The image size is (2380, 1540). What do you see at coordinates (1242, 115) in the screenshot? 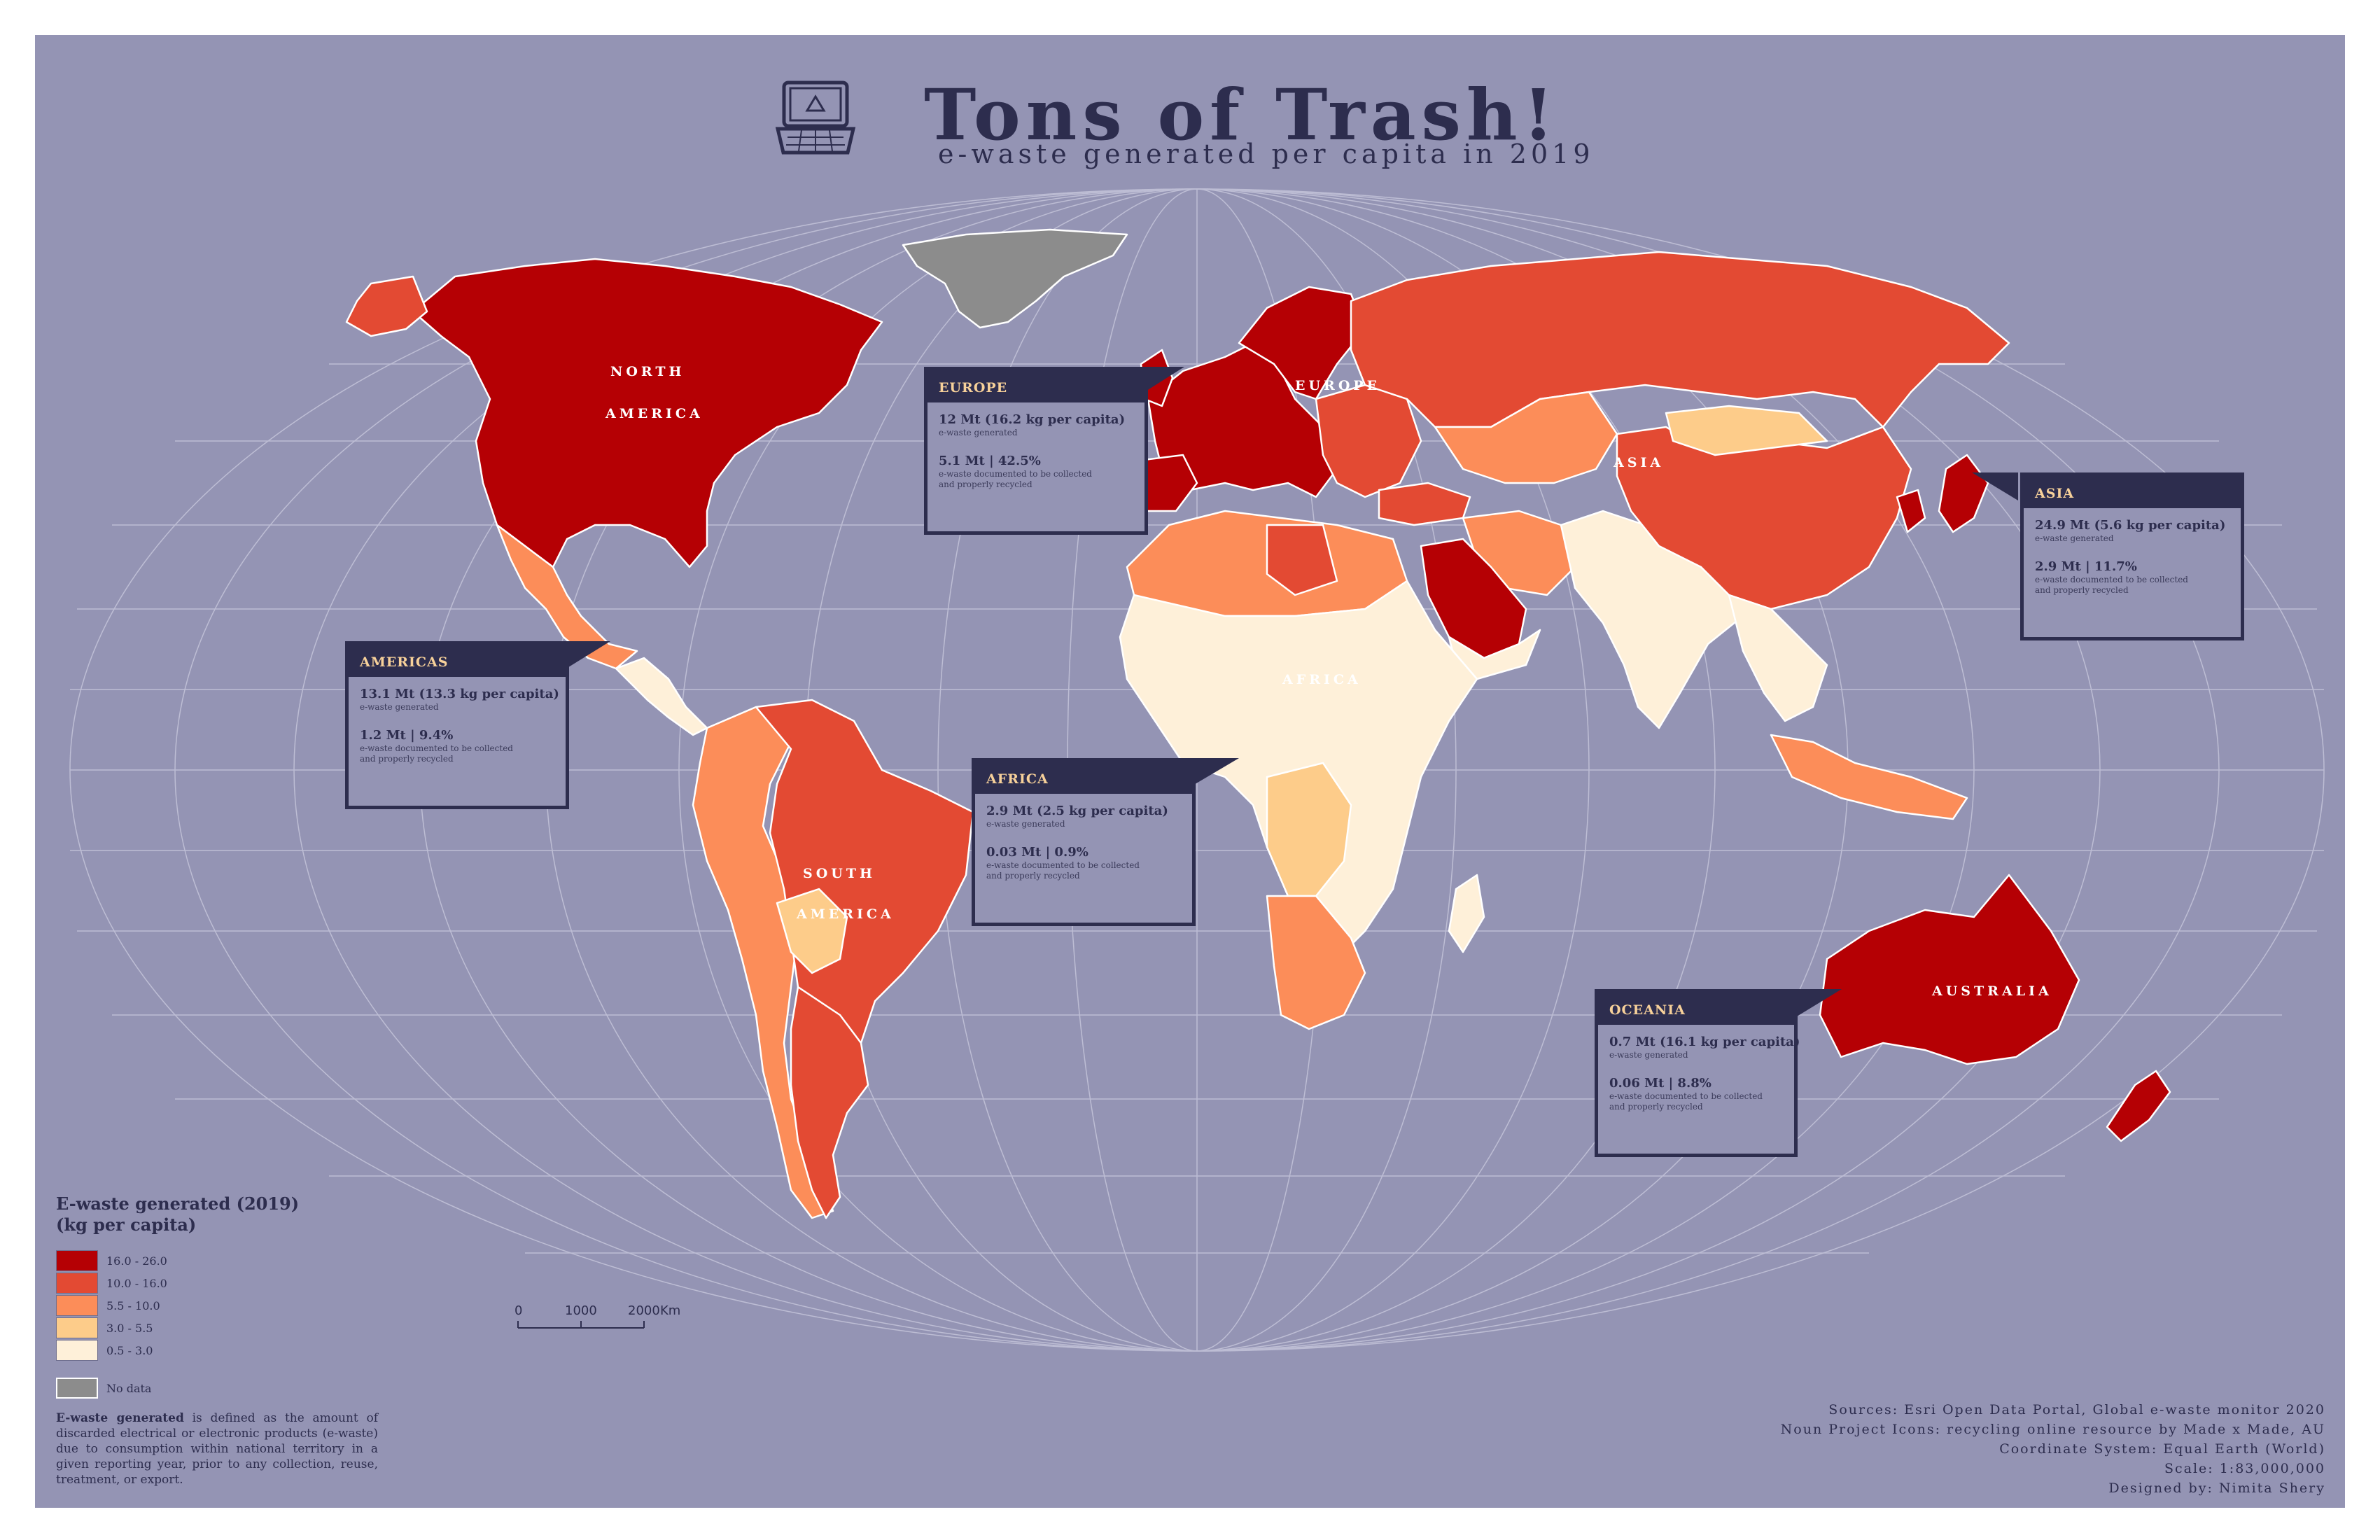
I see `page-title: Tons of Trash!` at bounding box center [1242, 115].